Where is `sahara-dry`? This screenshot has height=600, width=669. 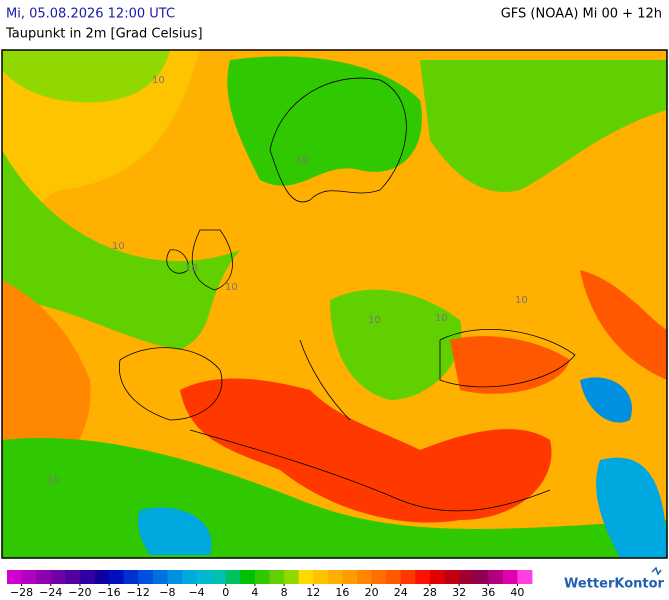
sahara-dry is located at coordinates (175, 531).